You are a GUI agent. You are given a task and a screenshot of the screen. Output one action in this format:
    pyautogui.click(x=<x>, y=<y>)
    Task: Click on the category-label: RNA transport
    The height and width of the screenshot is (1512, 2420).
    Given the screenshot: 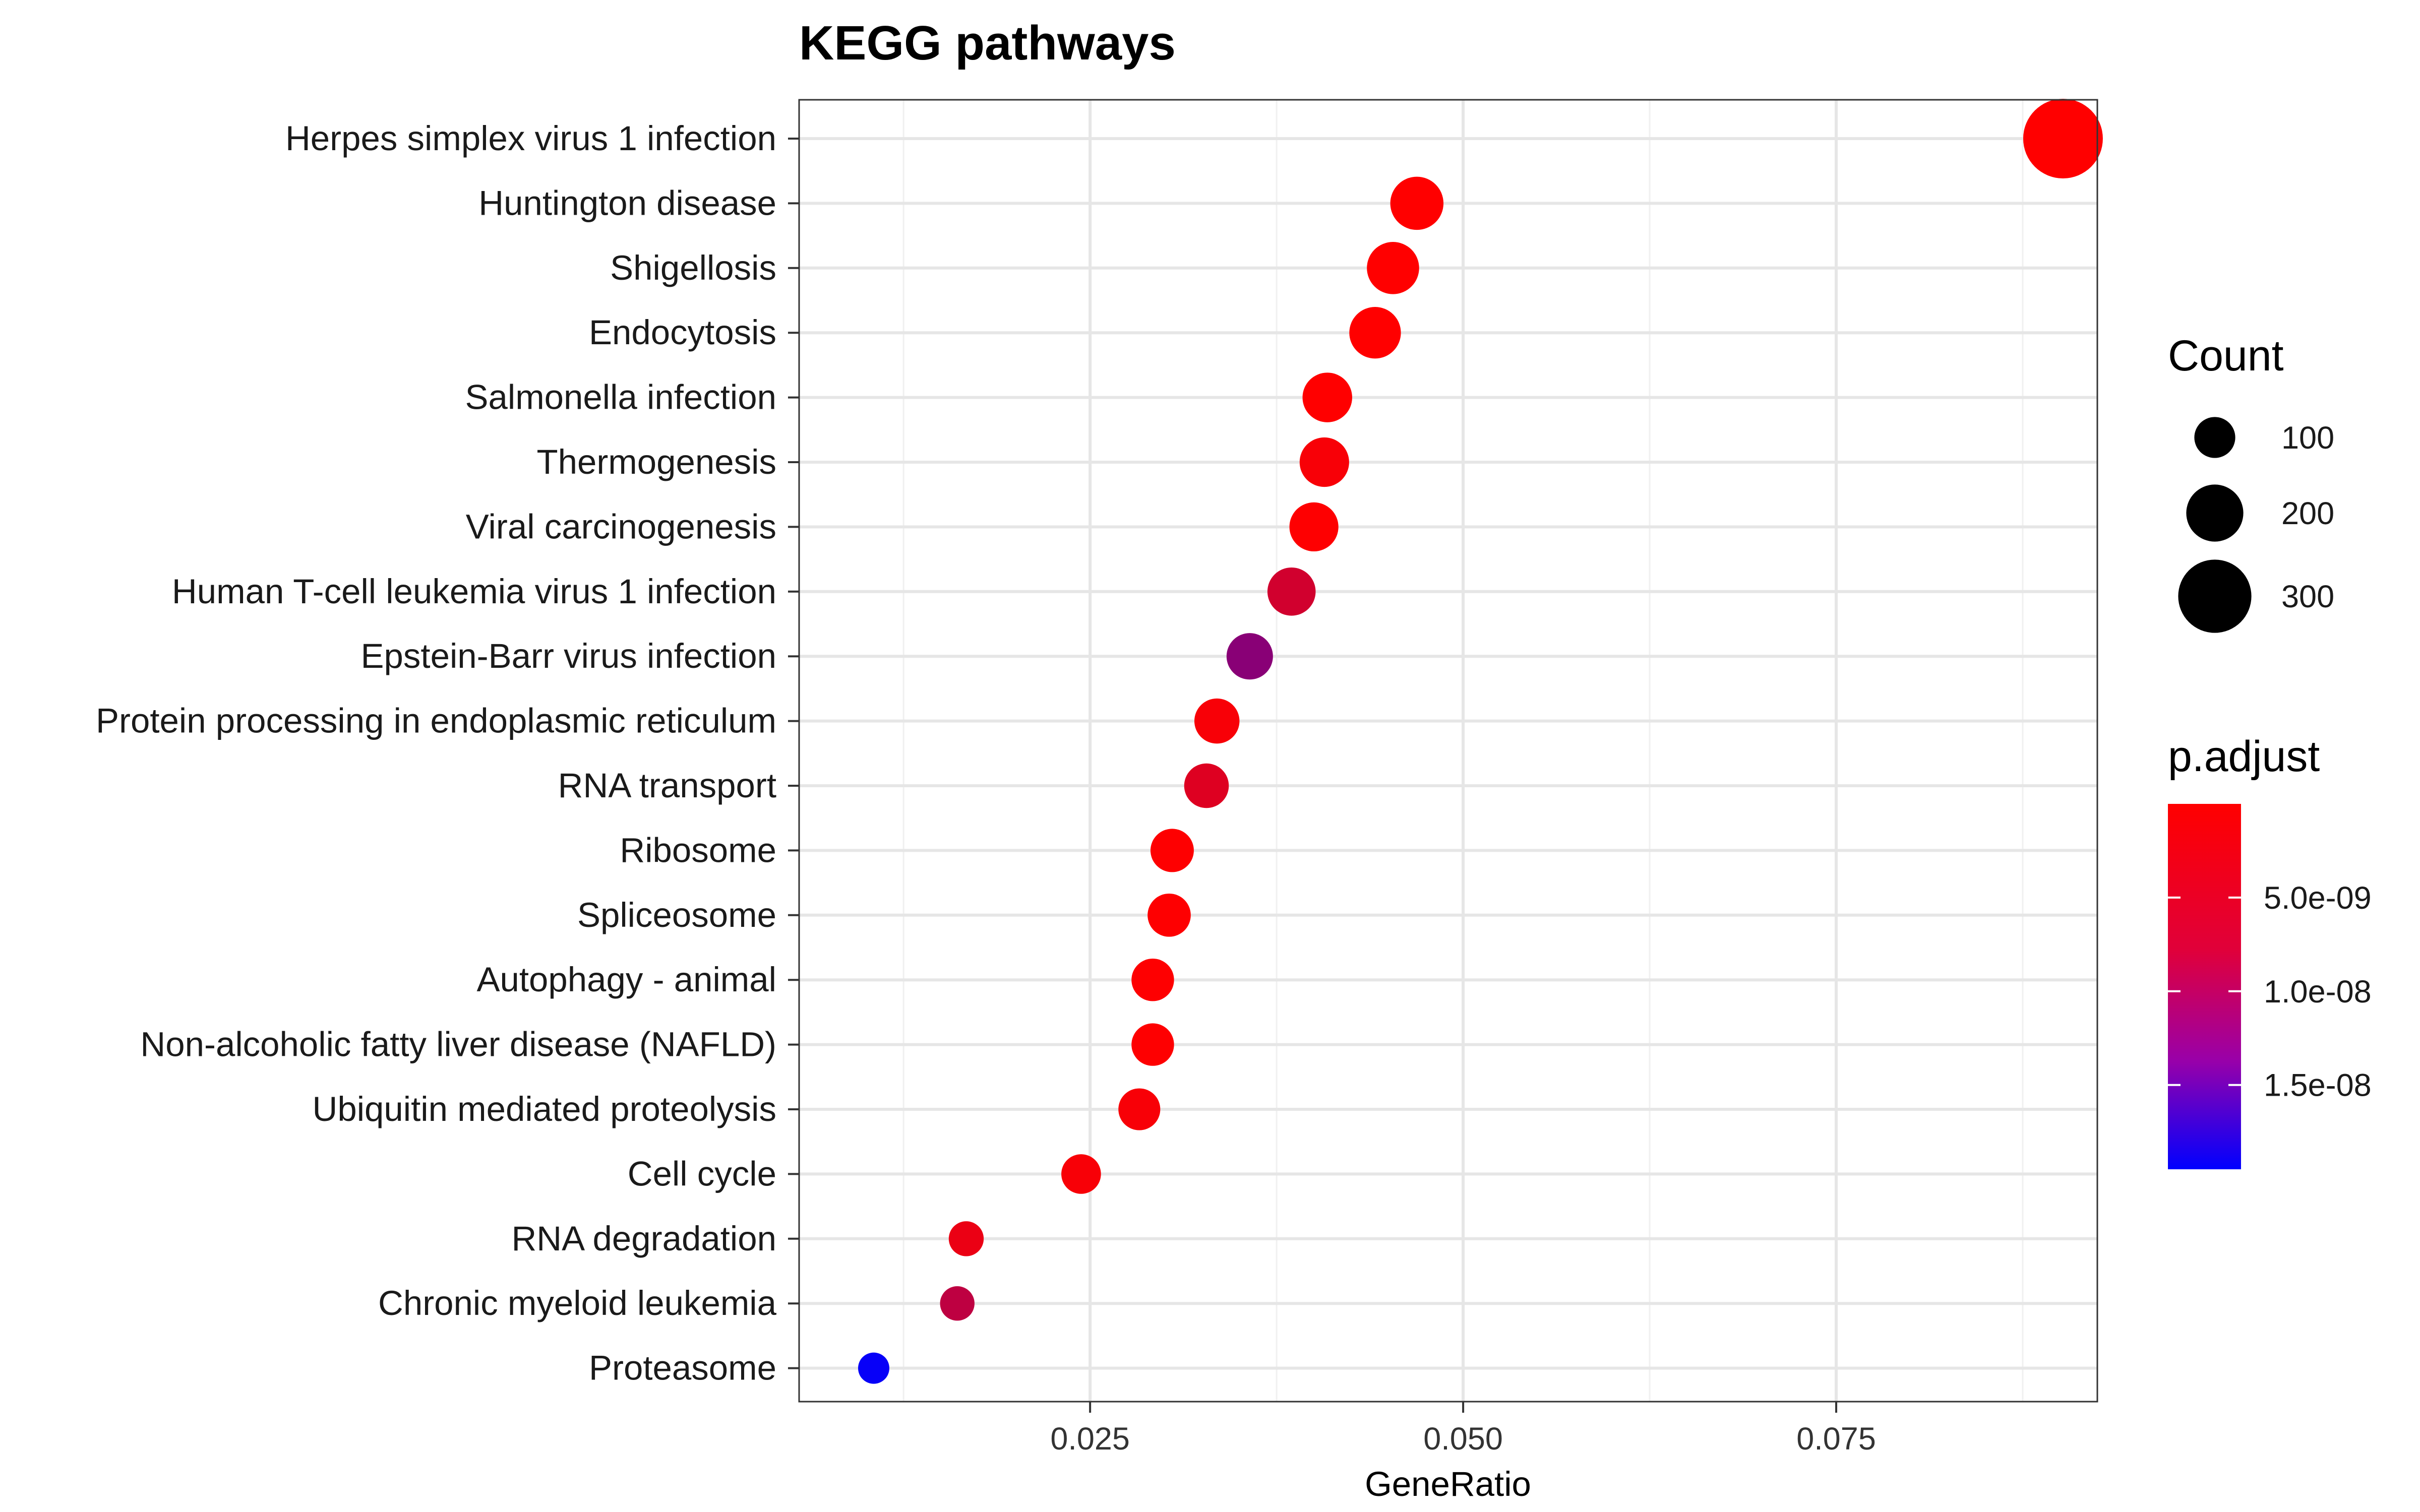 What is the action you would take?
    pyautogui.click(x=667, y=785)
    